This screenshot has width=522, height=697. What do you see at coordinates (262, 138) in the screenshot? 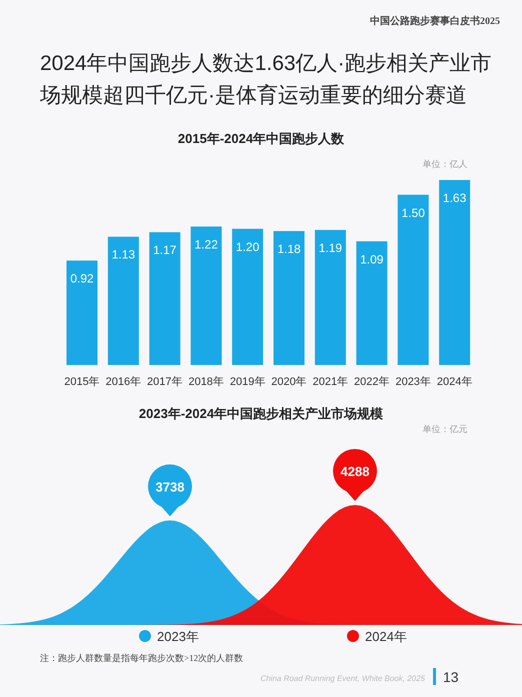
I see `chart-title: 2015年-2024年中国跑步人数` at bounding box center [262, 138].